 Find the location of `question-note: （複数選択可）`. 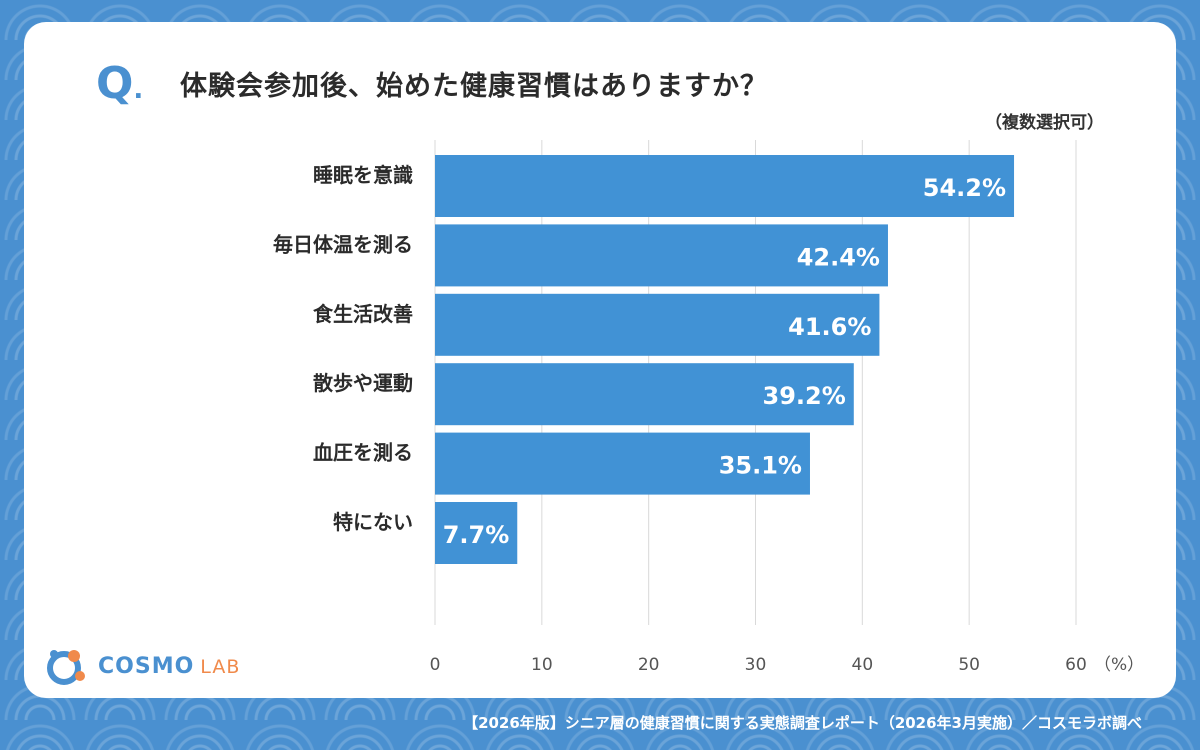

question-note: （複数選択可） is located at coordinates (1044, 123).